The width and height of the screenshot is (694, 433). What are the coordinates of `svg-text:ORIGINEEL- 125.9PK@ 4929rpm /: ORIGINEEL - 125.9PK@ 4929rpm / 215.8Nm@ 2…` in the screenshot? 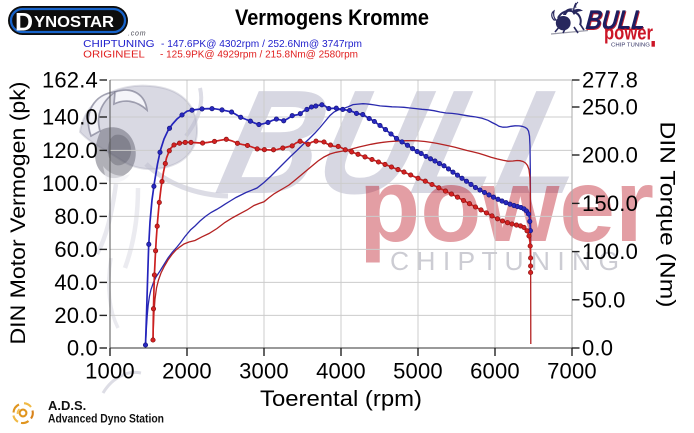 It's located at (220, 55).